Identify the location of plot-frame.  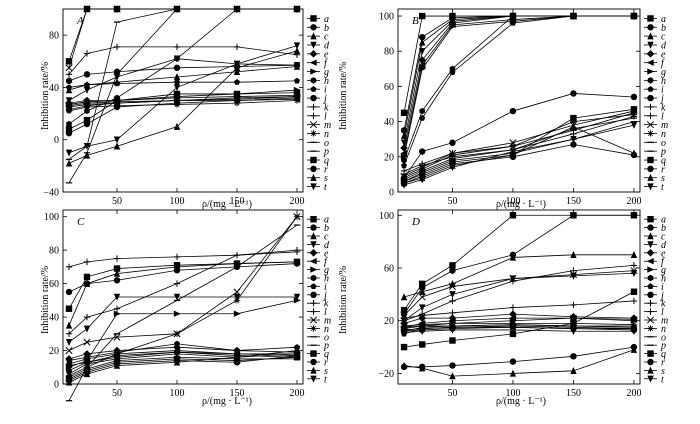
(183, 297).